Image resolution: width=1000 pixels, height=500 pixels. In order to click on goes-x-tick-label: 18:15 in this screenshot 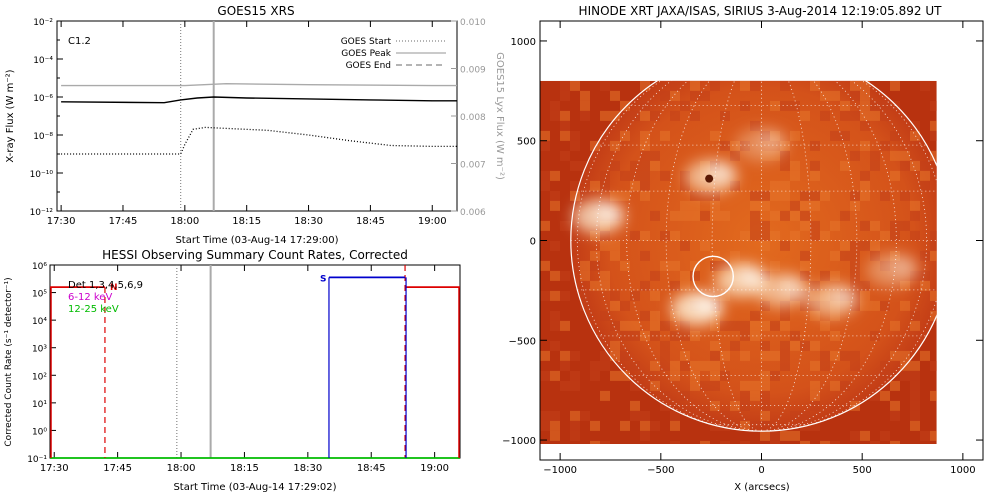, I will do `click(246, 221)`.